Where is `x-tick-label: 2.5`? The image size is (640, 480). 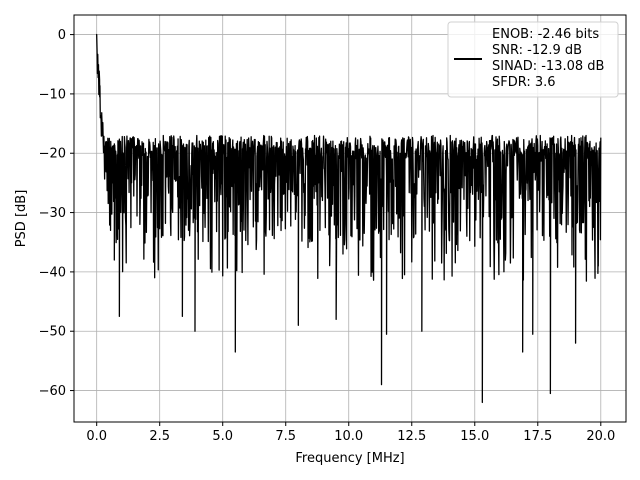 x-tick-label: 2.5 is located at coordinates (159, 436).